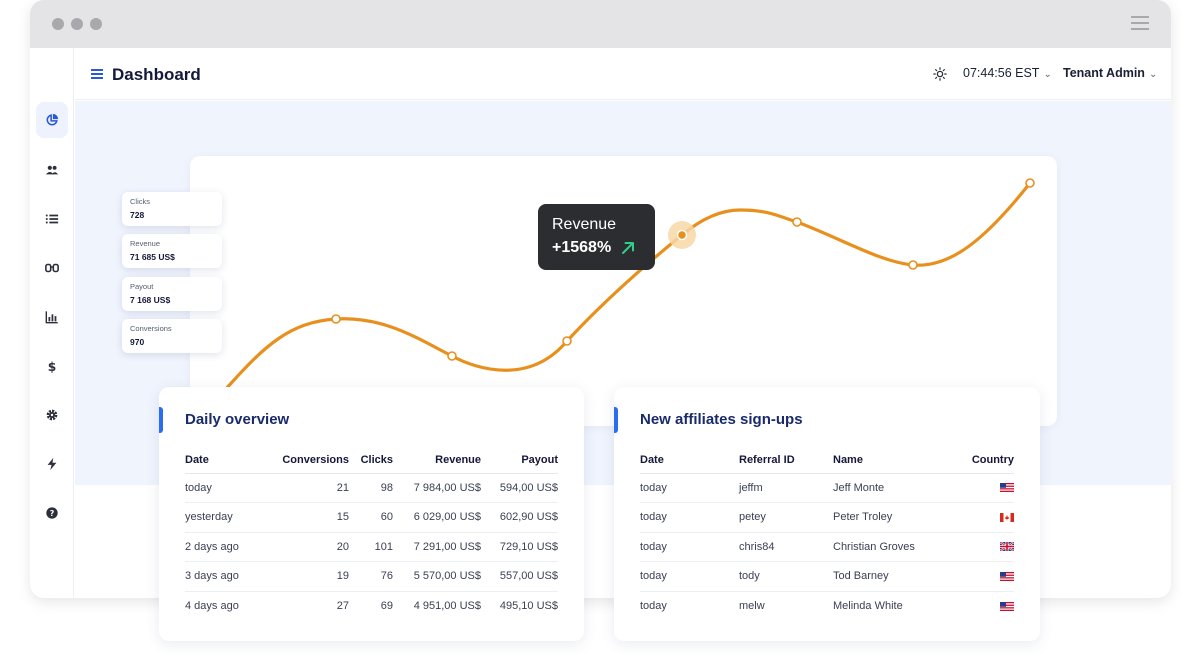 Image resolution: width=1200 pixels, height=656 pixels. What do you see at coordinates (1001, 73) in the screenshot?
I see `clock-time: 07:44:56 EST` at bounding box center [1001, 73].